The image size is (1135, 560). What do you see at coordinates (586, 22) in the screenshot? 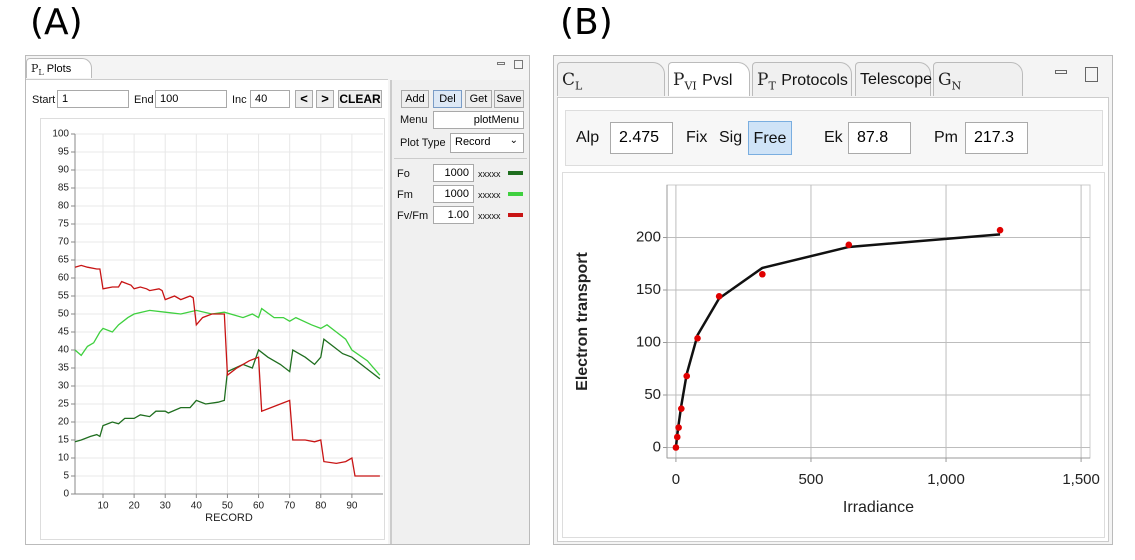
I see `panel-label: (B)` at bounding box center [586, 22].